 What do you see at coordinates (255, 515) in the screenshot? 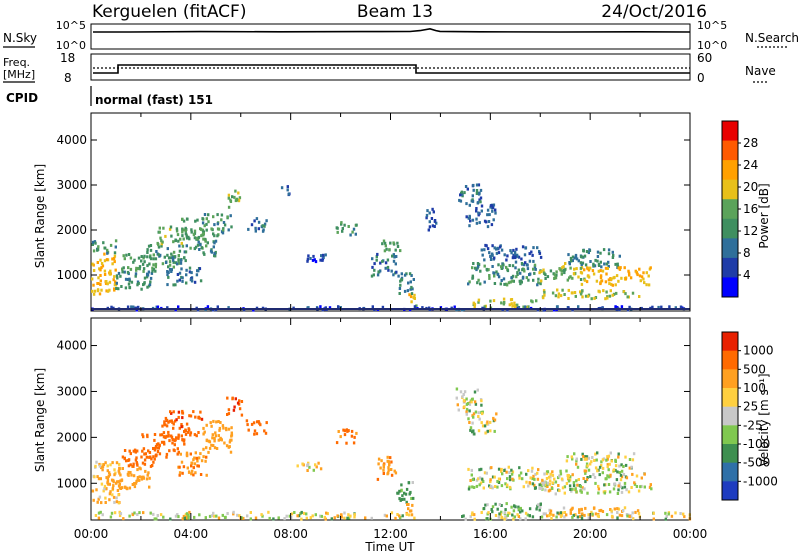
I see `scatter-patch` at bounding box center [255, 515].